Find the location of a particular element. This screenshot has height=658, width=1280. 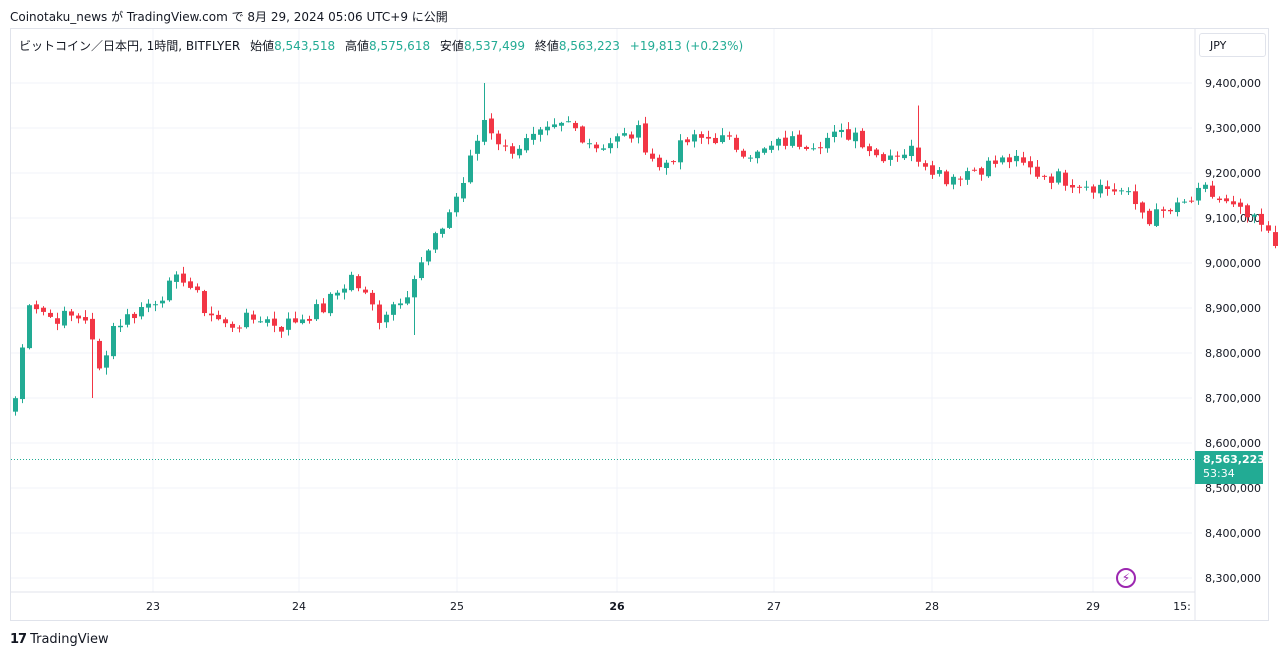

y-tick-label: 8,600,000 is located at coordinates (1233, 443).